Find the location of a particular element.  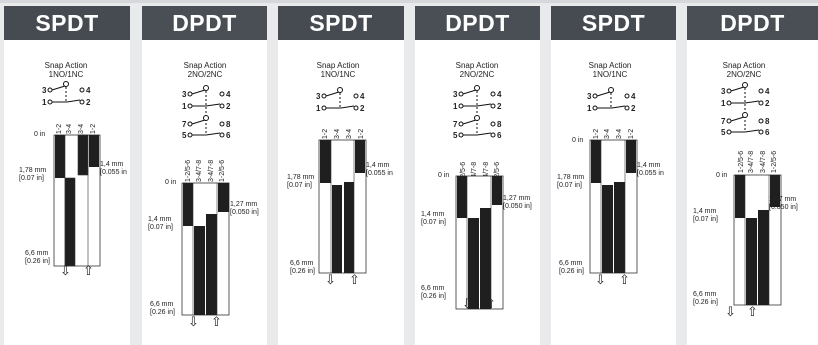

travel-total-in: [0.26 in] is located at coordinates (433, 296).